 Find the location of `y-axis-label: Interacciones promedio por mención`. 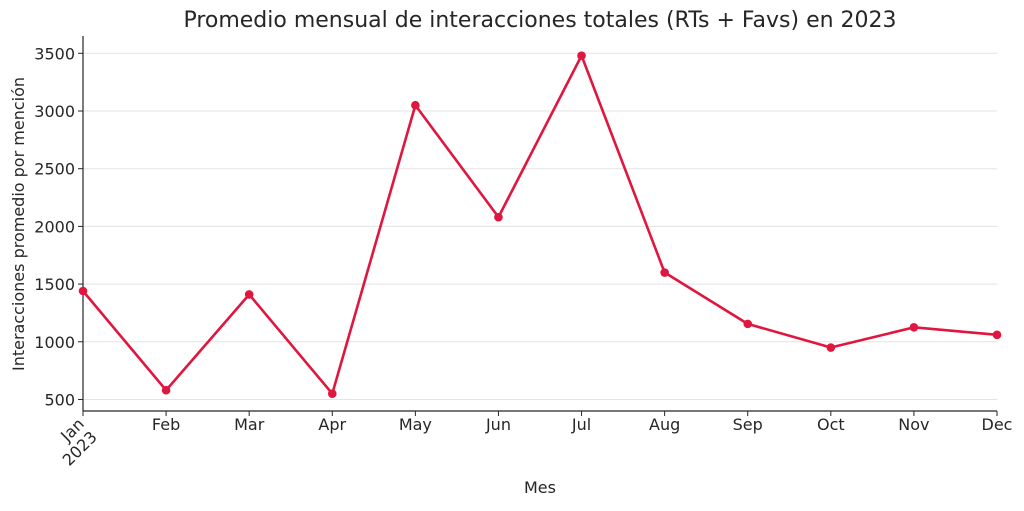

y-axis-label: Interacciones promedio por mención is located at coordinates (18, 224).